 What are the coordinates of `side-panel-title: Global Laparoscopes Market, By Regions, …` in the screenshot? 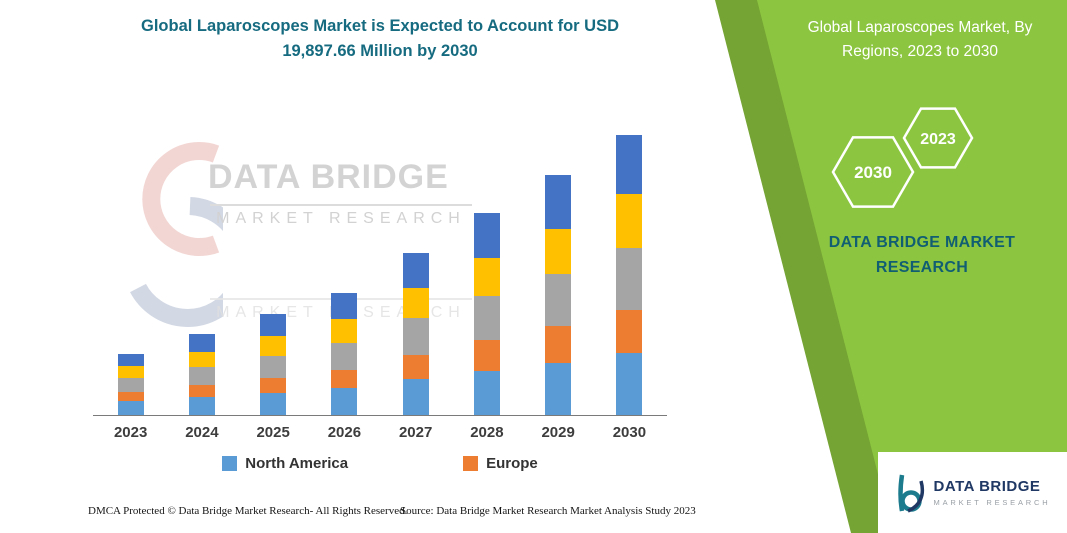 It's located at (920, 40).